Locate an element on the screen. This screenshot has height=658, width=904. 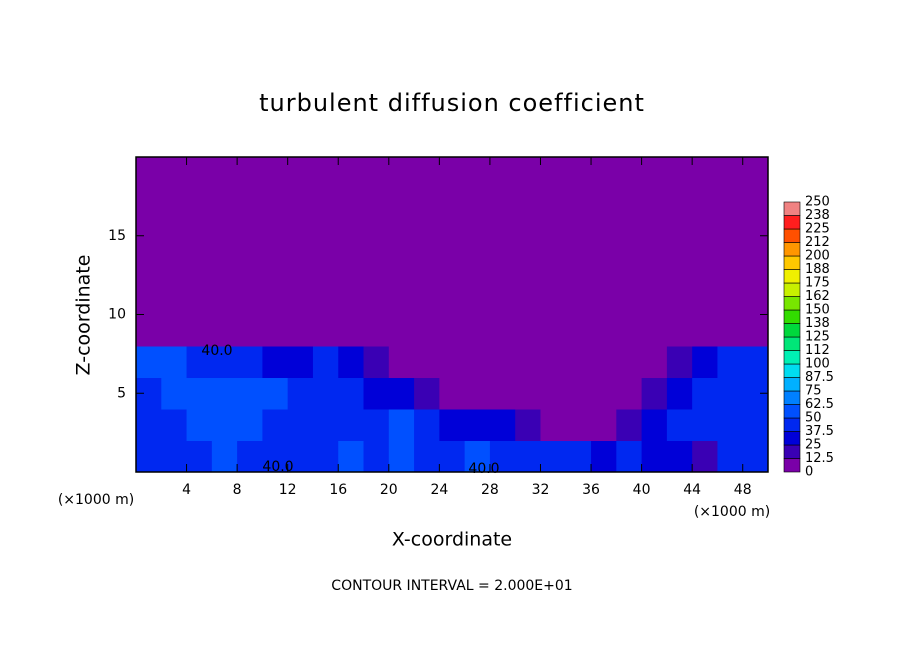
colorbar-label: 150 is located at coordinates (817, 310).